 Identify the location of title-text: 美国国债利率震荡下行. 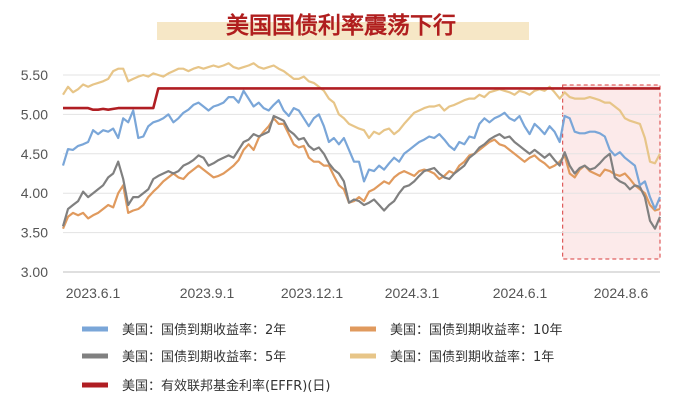
(341, 25).